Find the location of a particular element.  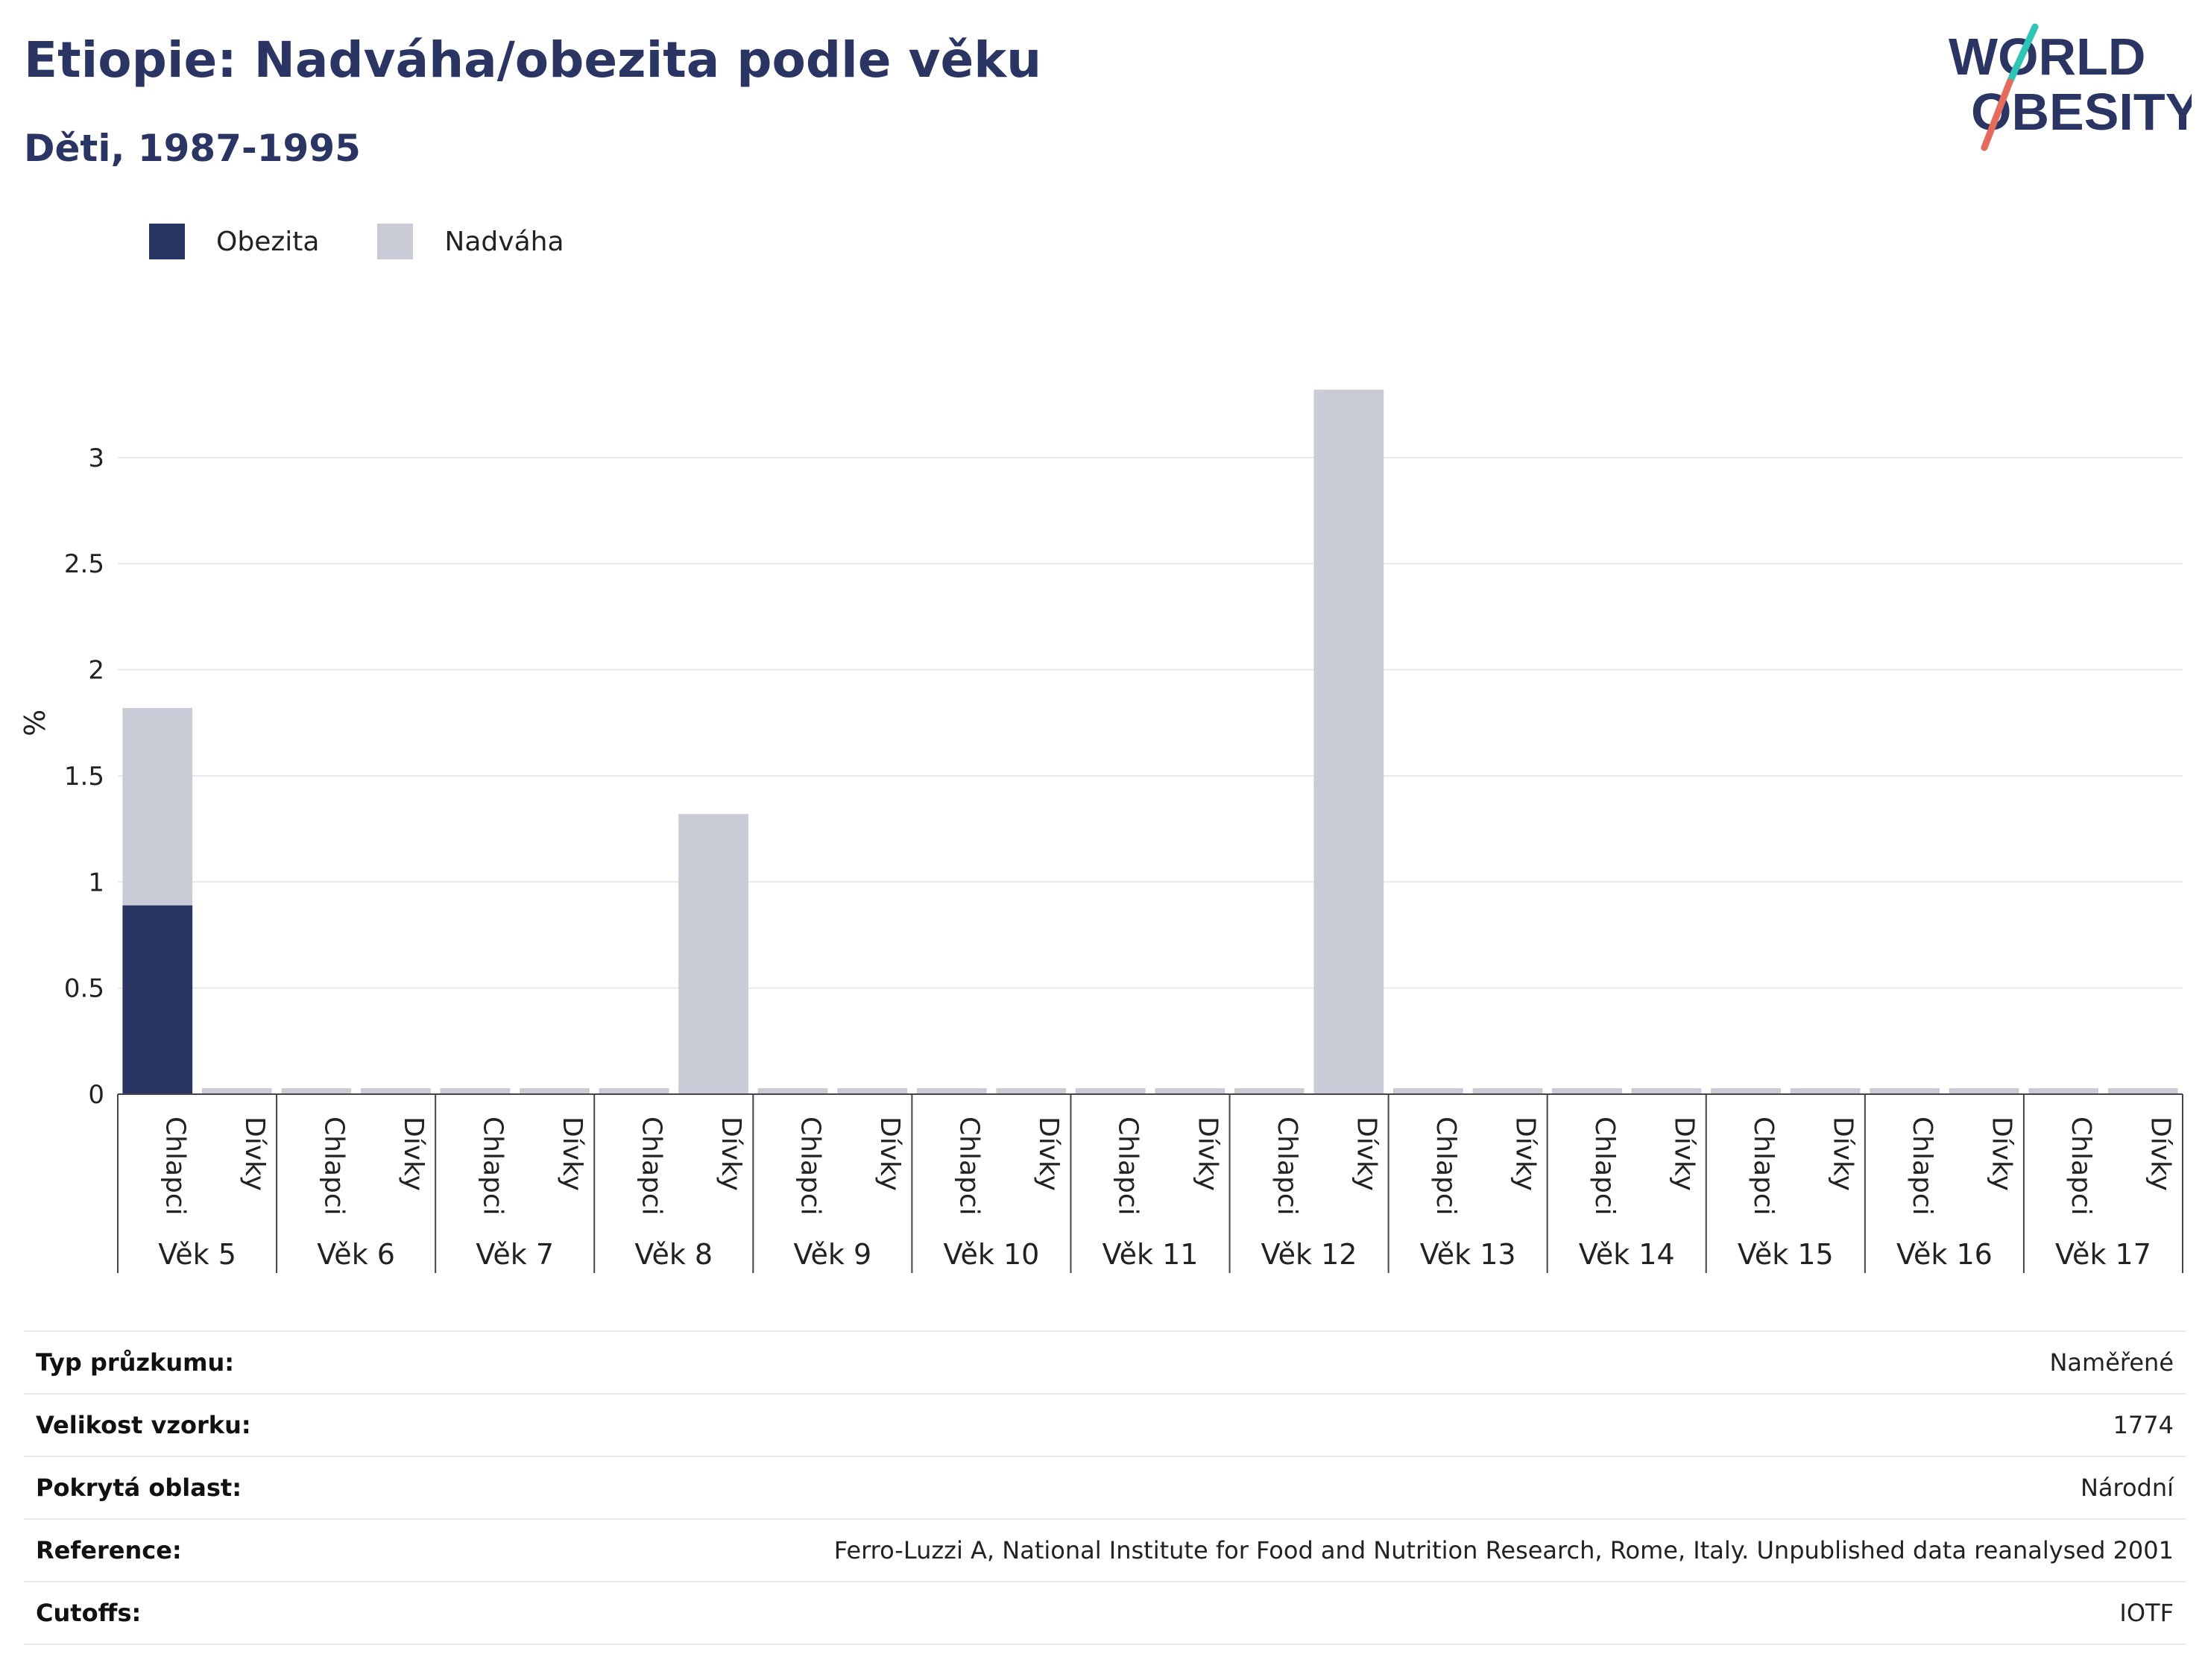

x-group-label: Věk 5 is located at coordinates (197, 1254).